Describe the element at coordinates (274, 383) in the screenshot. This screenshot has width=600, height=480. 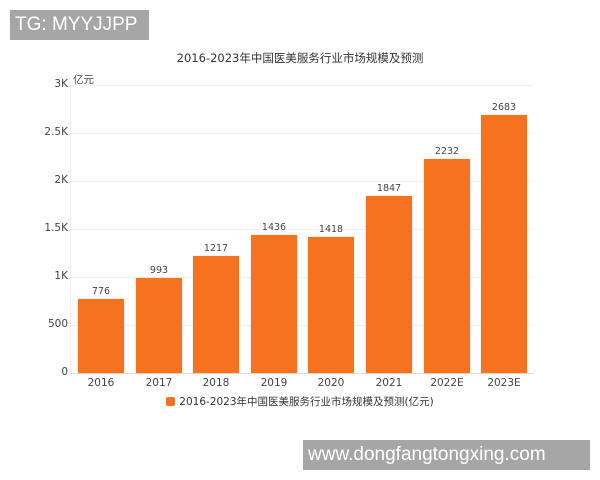
I see `x-tick-2019: 2019` at that location.